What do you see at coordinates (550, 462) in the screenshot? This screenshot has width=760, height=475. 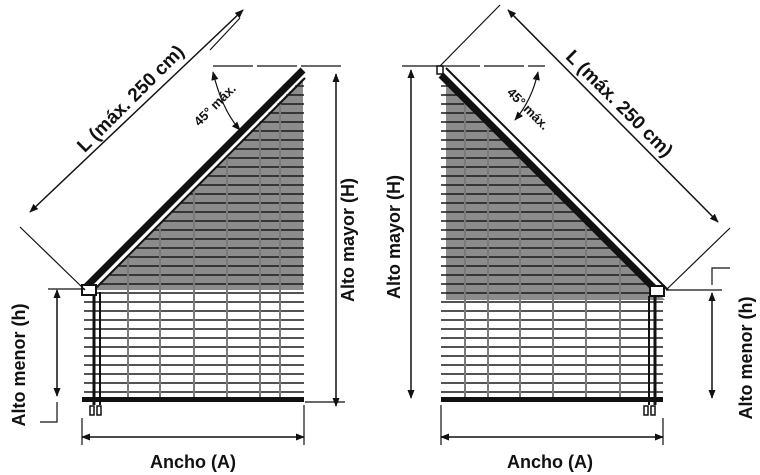 I see `right-width-label: Ancho (A)` at bounding box center [550, 462].